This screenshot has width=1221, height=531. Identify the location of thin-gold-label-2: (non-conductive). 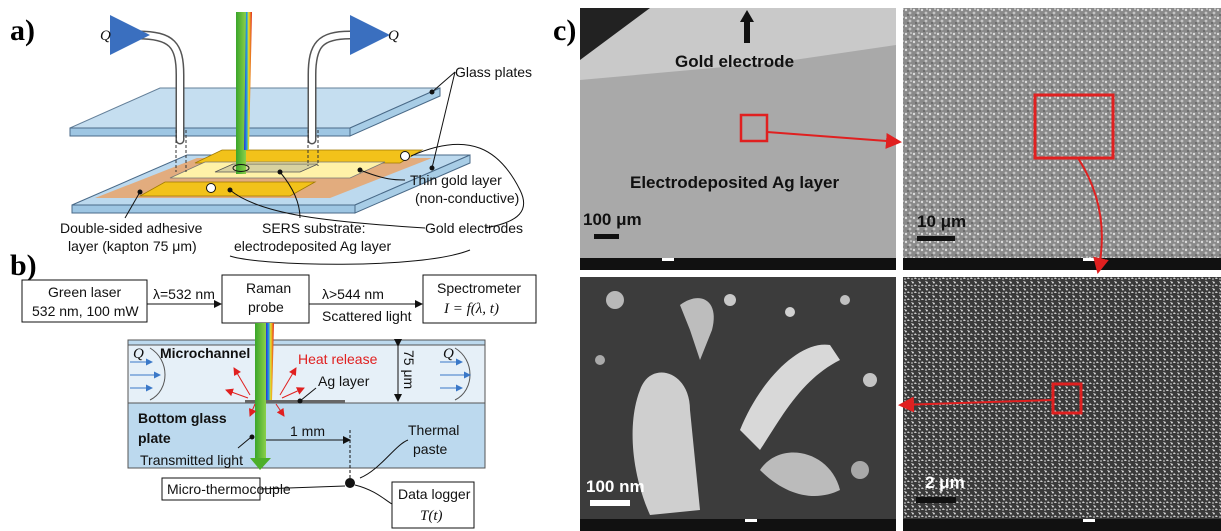
(467, 198).